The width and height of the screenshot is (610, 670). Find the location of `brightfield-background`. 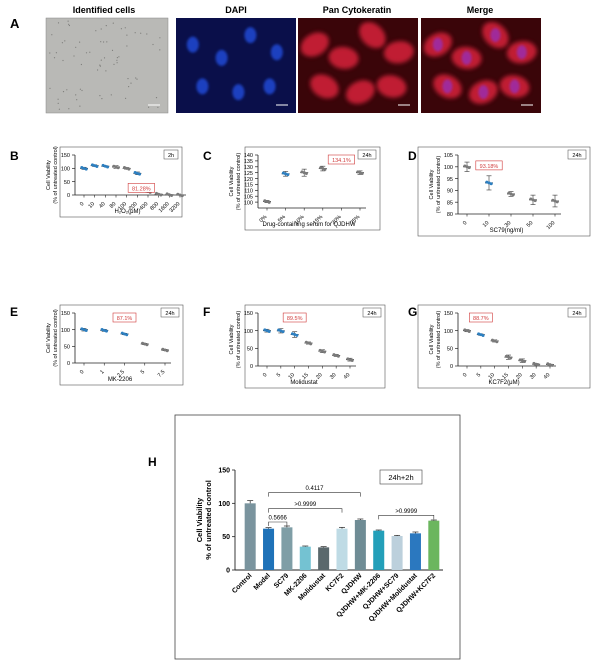

brightfield-background is located at coordinates (107, 65).